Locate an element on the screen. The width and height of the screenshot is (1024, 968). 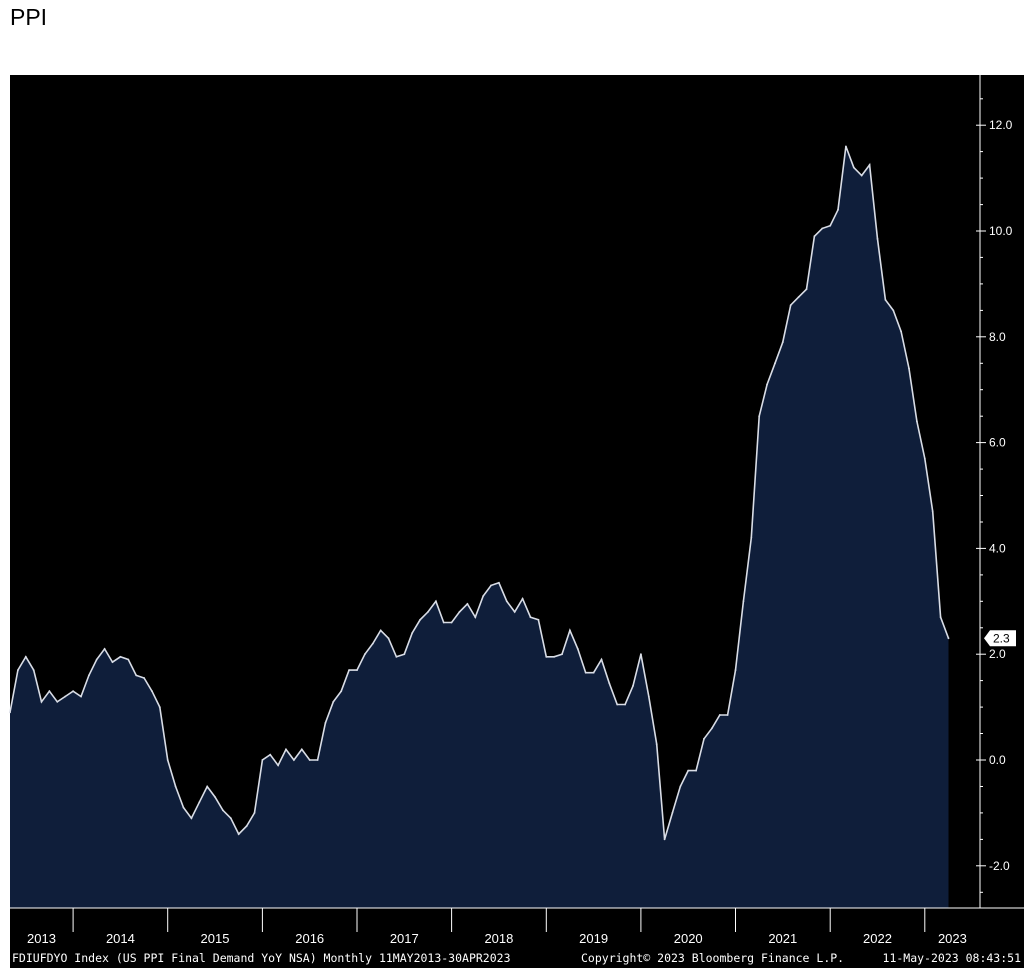
footer-timestamp: 11-May-2023 08:43:51 is located at coordinates (952, 958).